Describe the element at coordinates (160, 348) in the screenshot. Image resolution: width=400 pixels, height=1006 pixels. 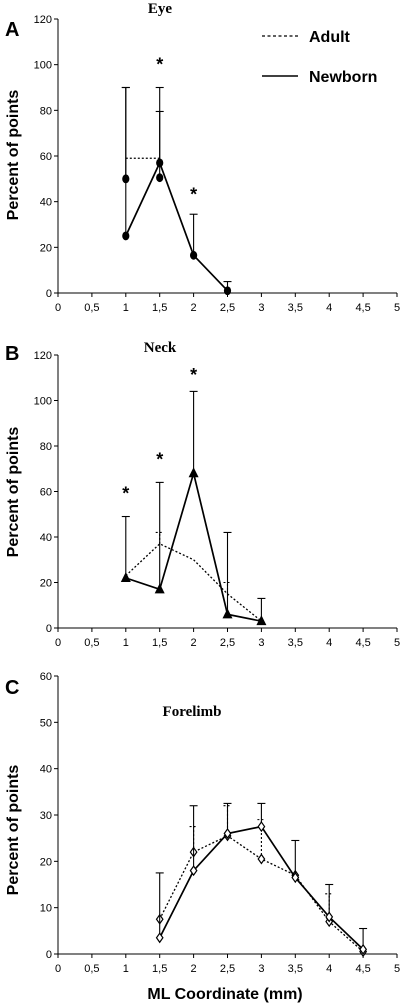
I see `panel-title: Neck` at that location.